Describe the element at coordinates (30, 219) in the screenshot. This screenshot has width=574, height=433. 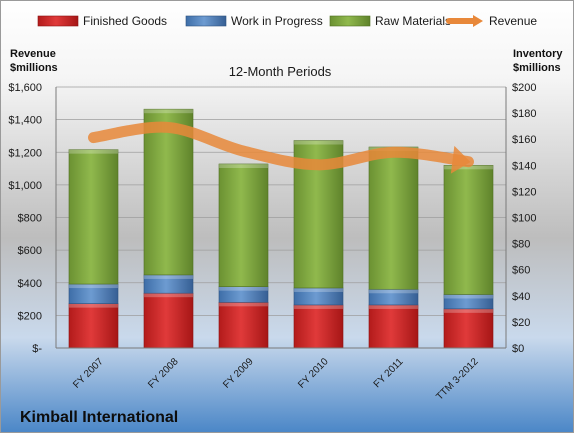
I see `left-tick-label: $800` at that location.